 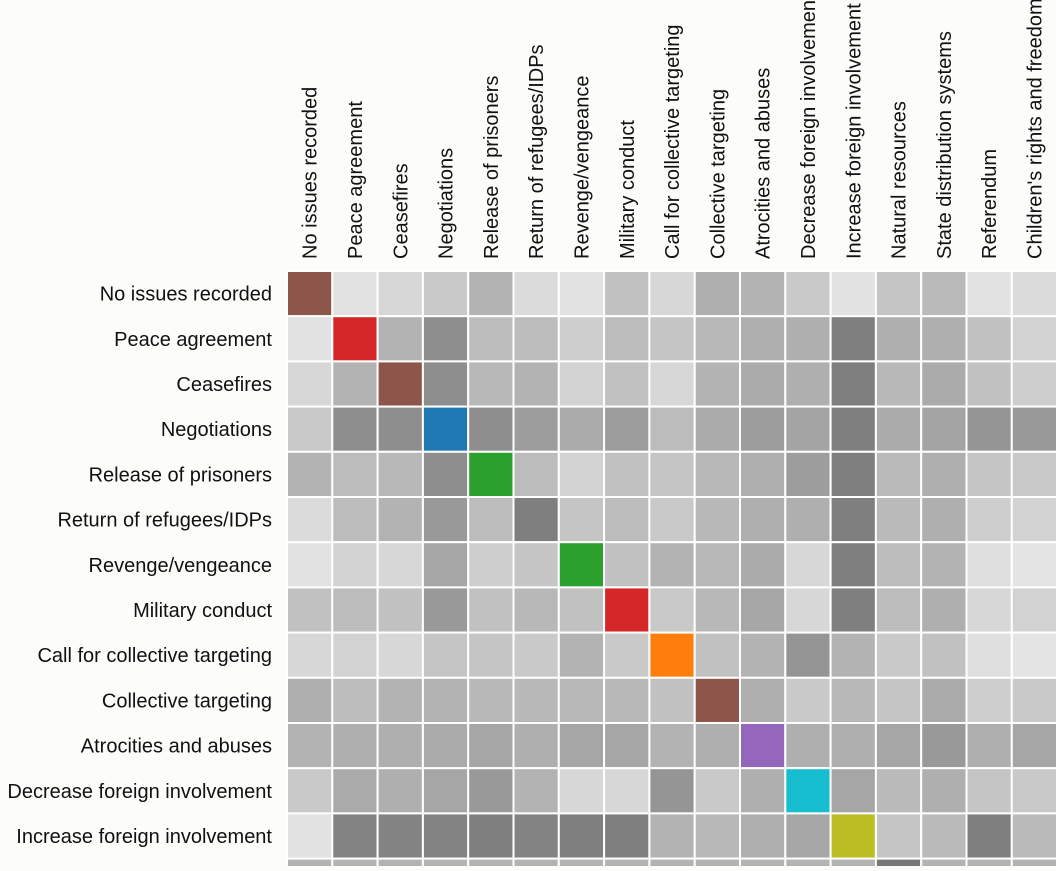 What do you see at coordinates (202, 611) in the screenshot?
I see `row-label: Military conduct` at bounding box center [202, 611].